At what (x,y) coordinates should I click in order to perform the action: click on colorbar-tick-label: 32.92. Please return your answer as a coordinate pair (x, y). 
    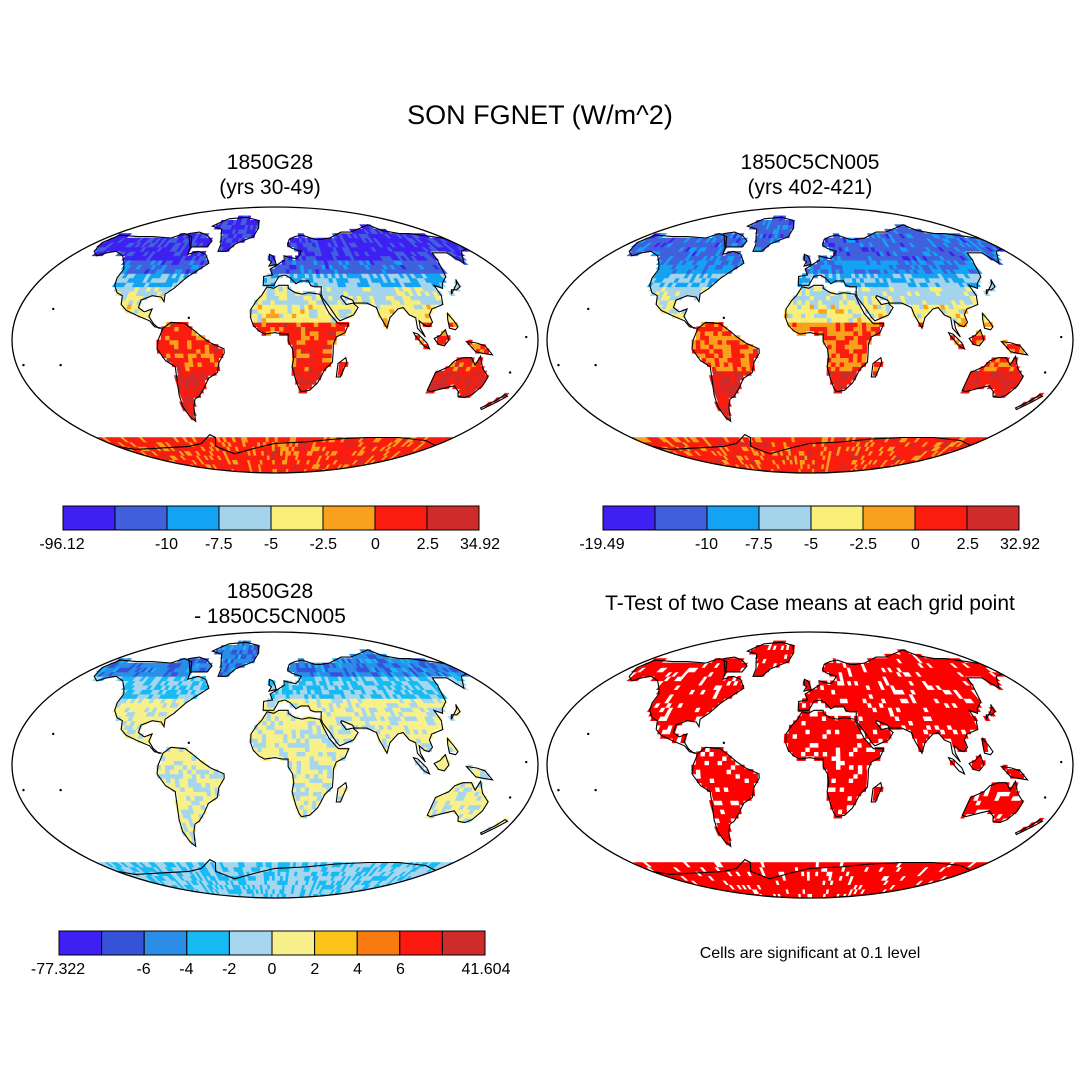
    Looking at the image, I should click on (1020, 544).